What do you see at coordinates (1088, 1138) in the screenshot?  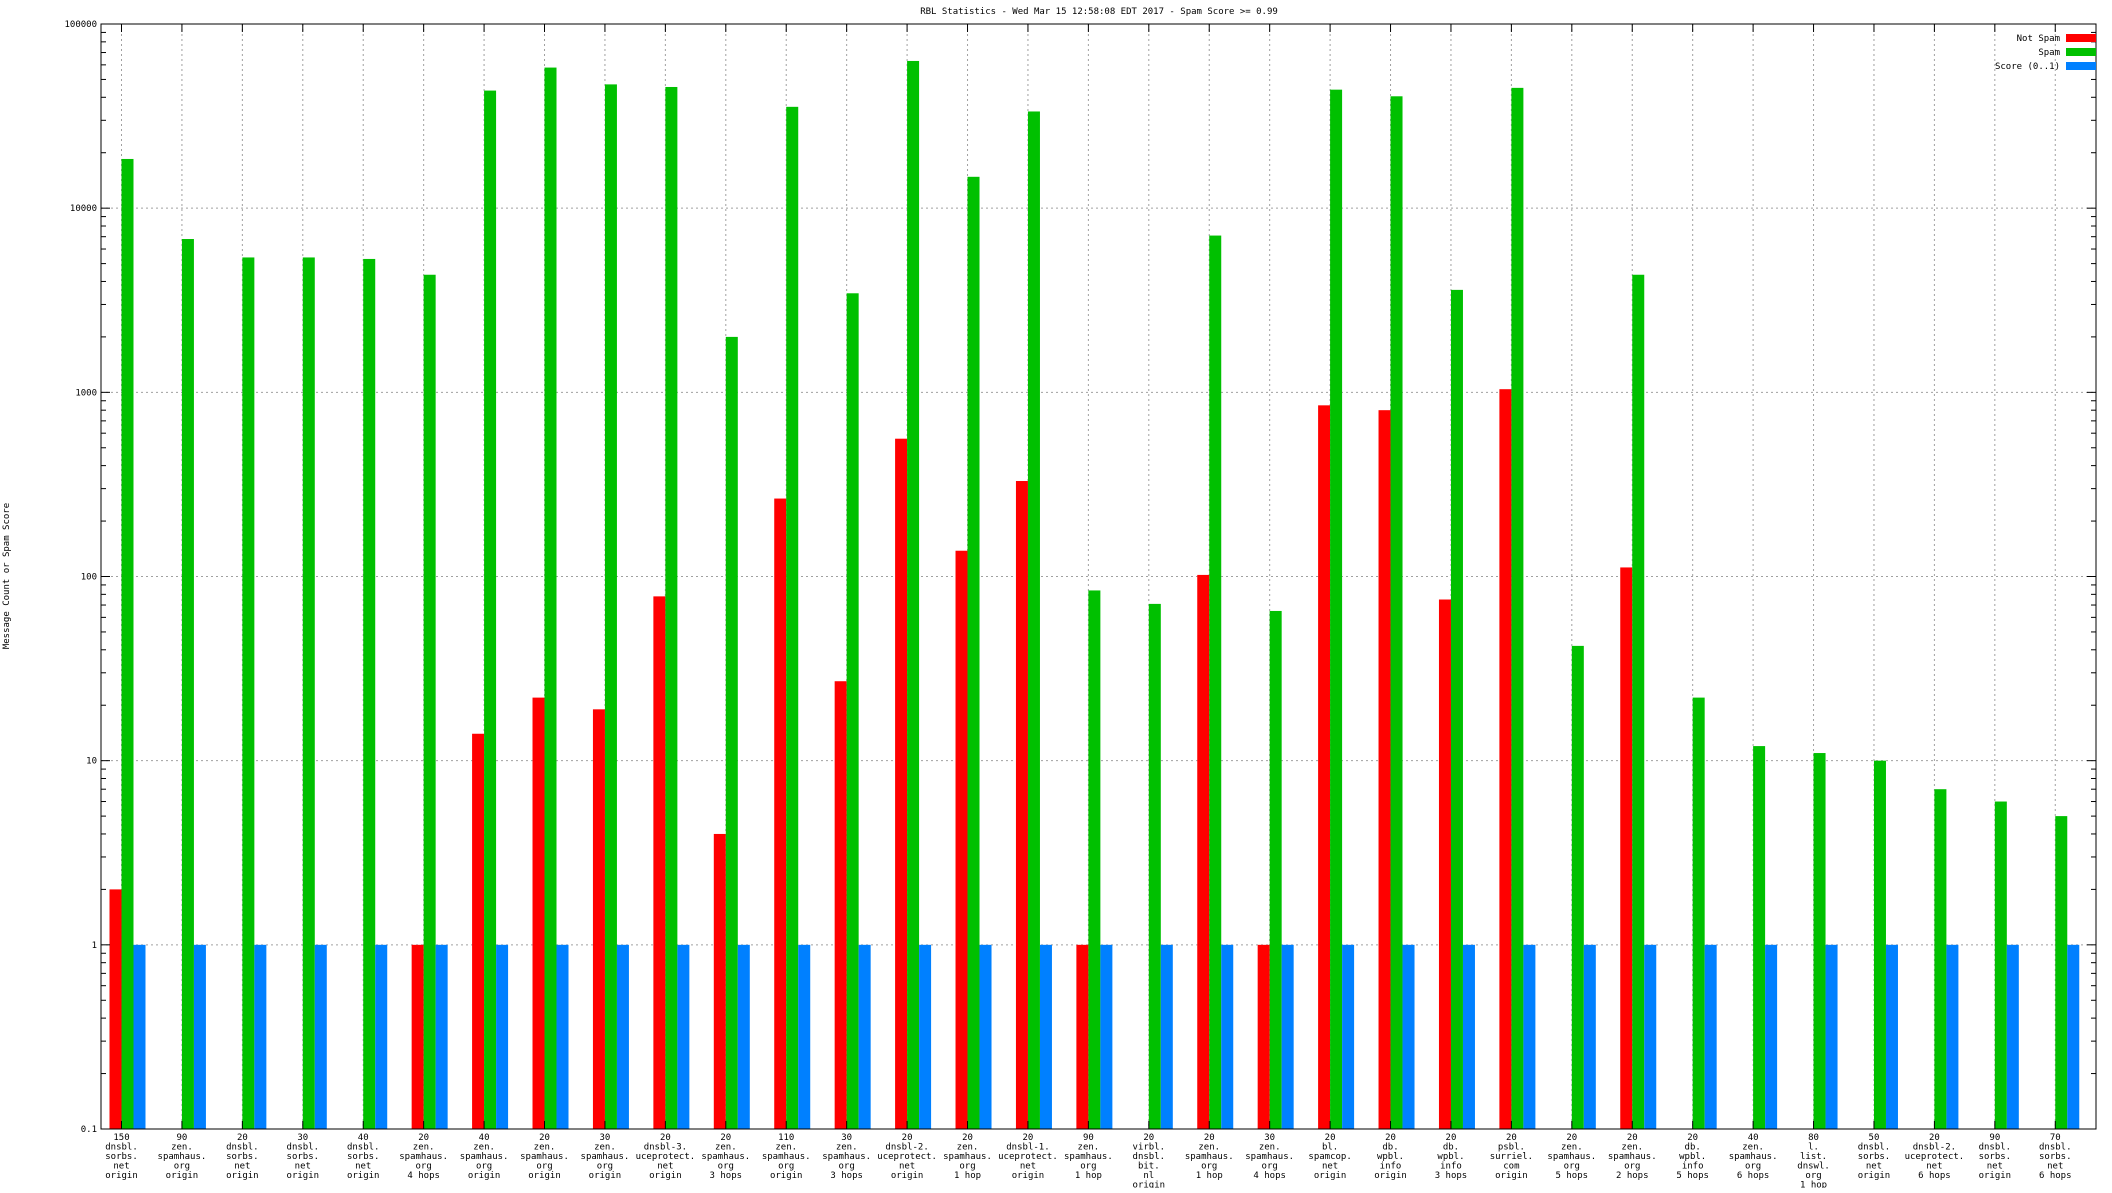 I see `x-tick-label-line: 90` at bounding box center [1088, 1138].